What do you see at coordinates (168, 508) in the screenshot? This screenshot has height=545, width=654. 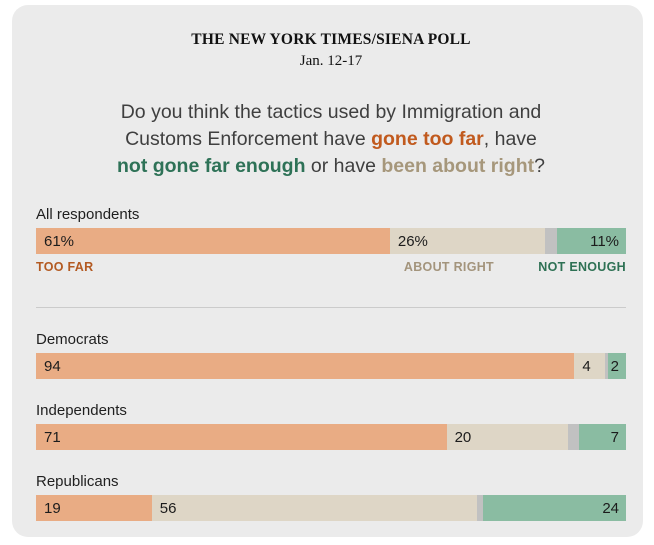 I see `bar-value-label: 56` at bounding box center [168, 508].